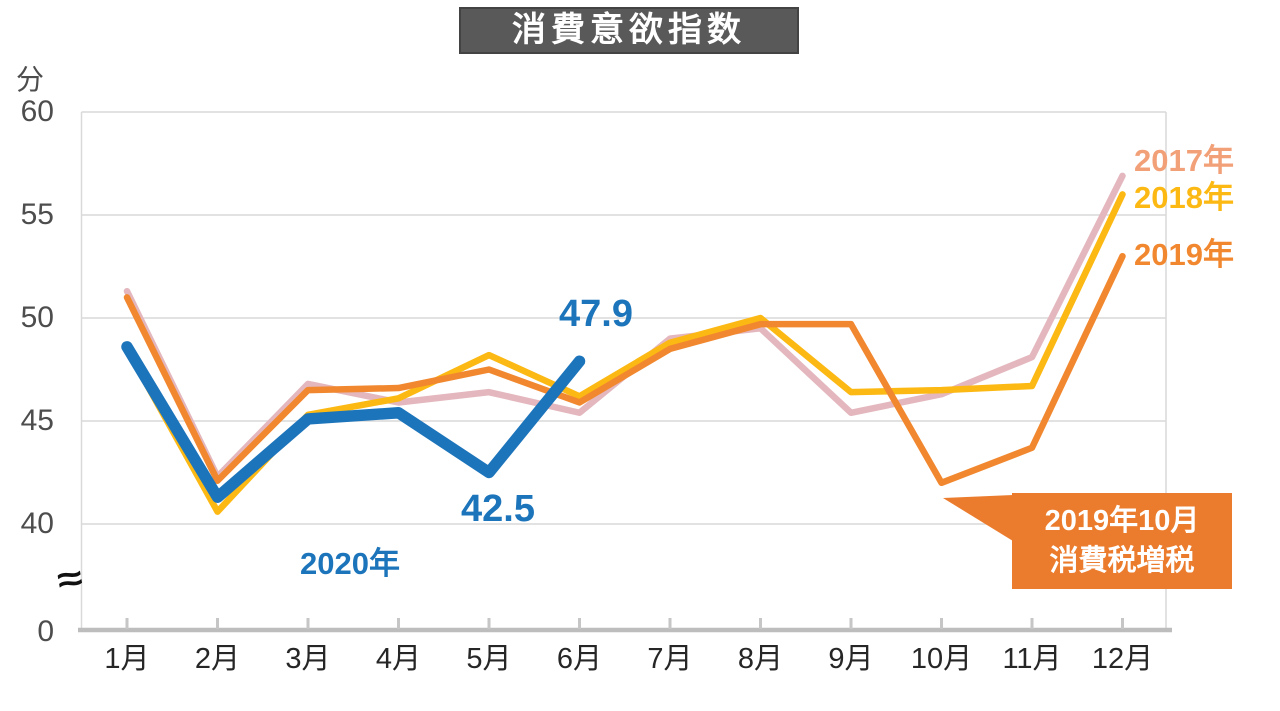  I want to click on x-axis-label-4: 4月, so click(398, 659).